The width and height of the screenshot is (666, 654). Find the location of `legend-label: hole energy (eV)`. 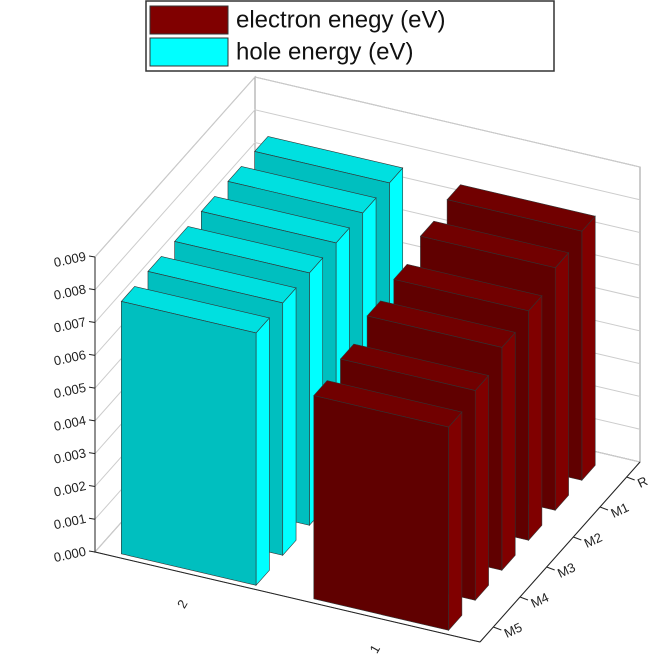

legend-label: hole energy (eV) is located at coordinates (324, 51).